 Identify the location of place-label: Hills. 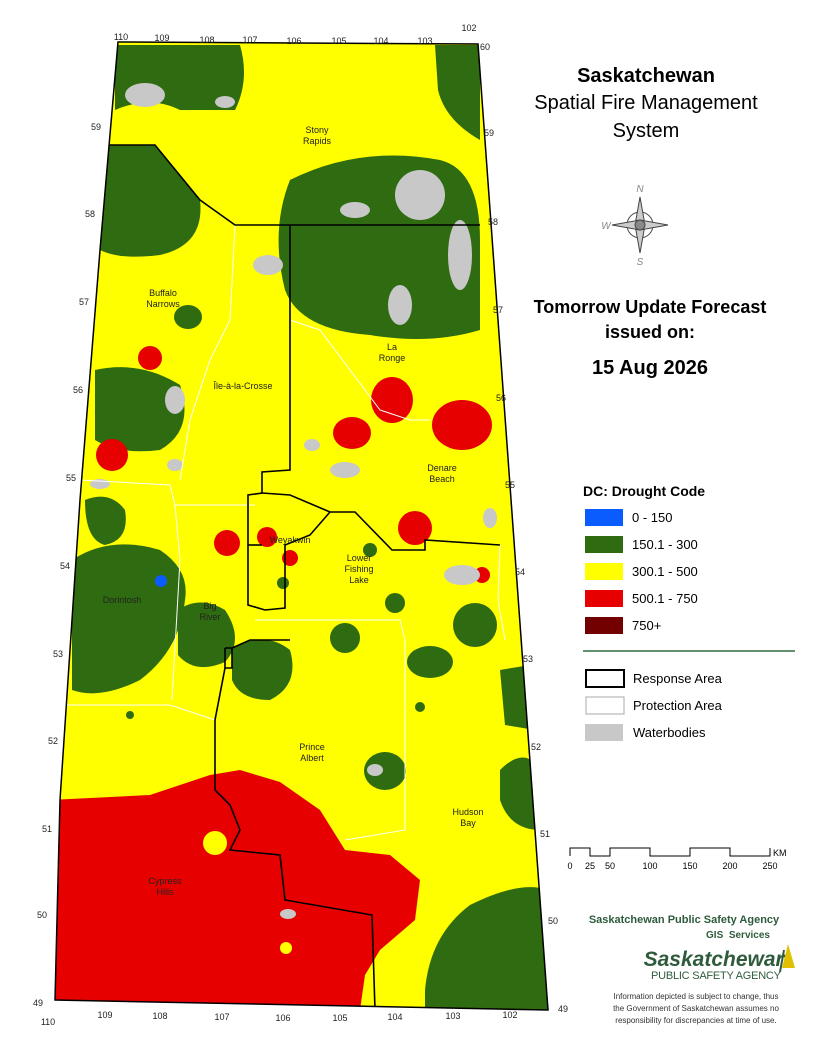
(165, 892).